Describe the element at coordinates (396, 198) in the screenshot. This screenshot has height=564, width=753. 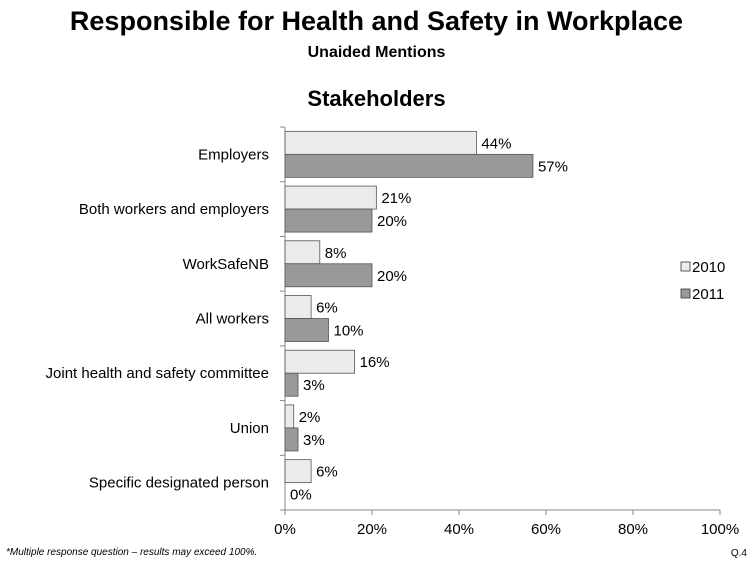
I see `data-label-2010: 21%` at that location.